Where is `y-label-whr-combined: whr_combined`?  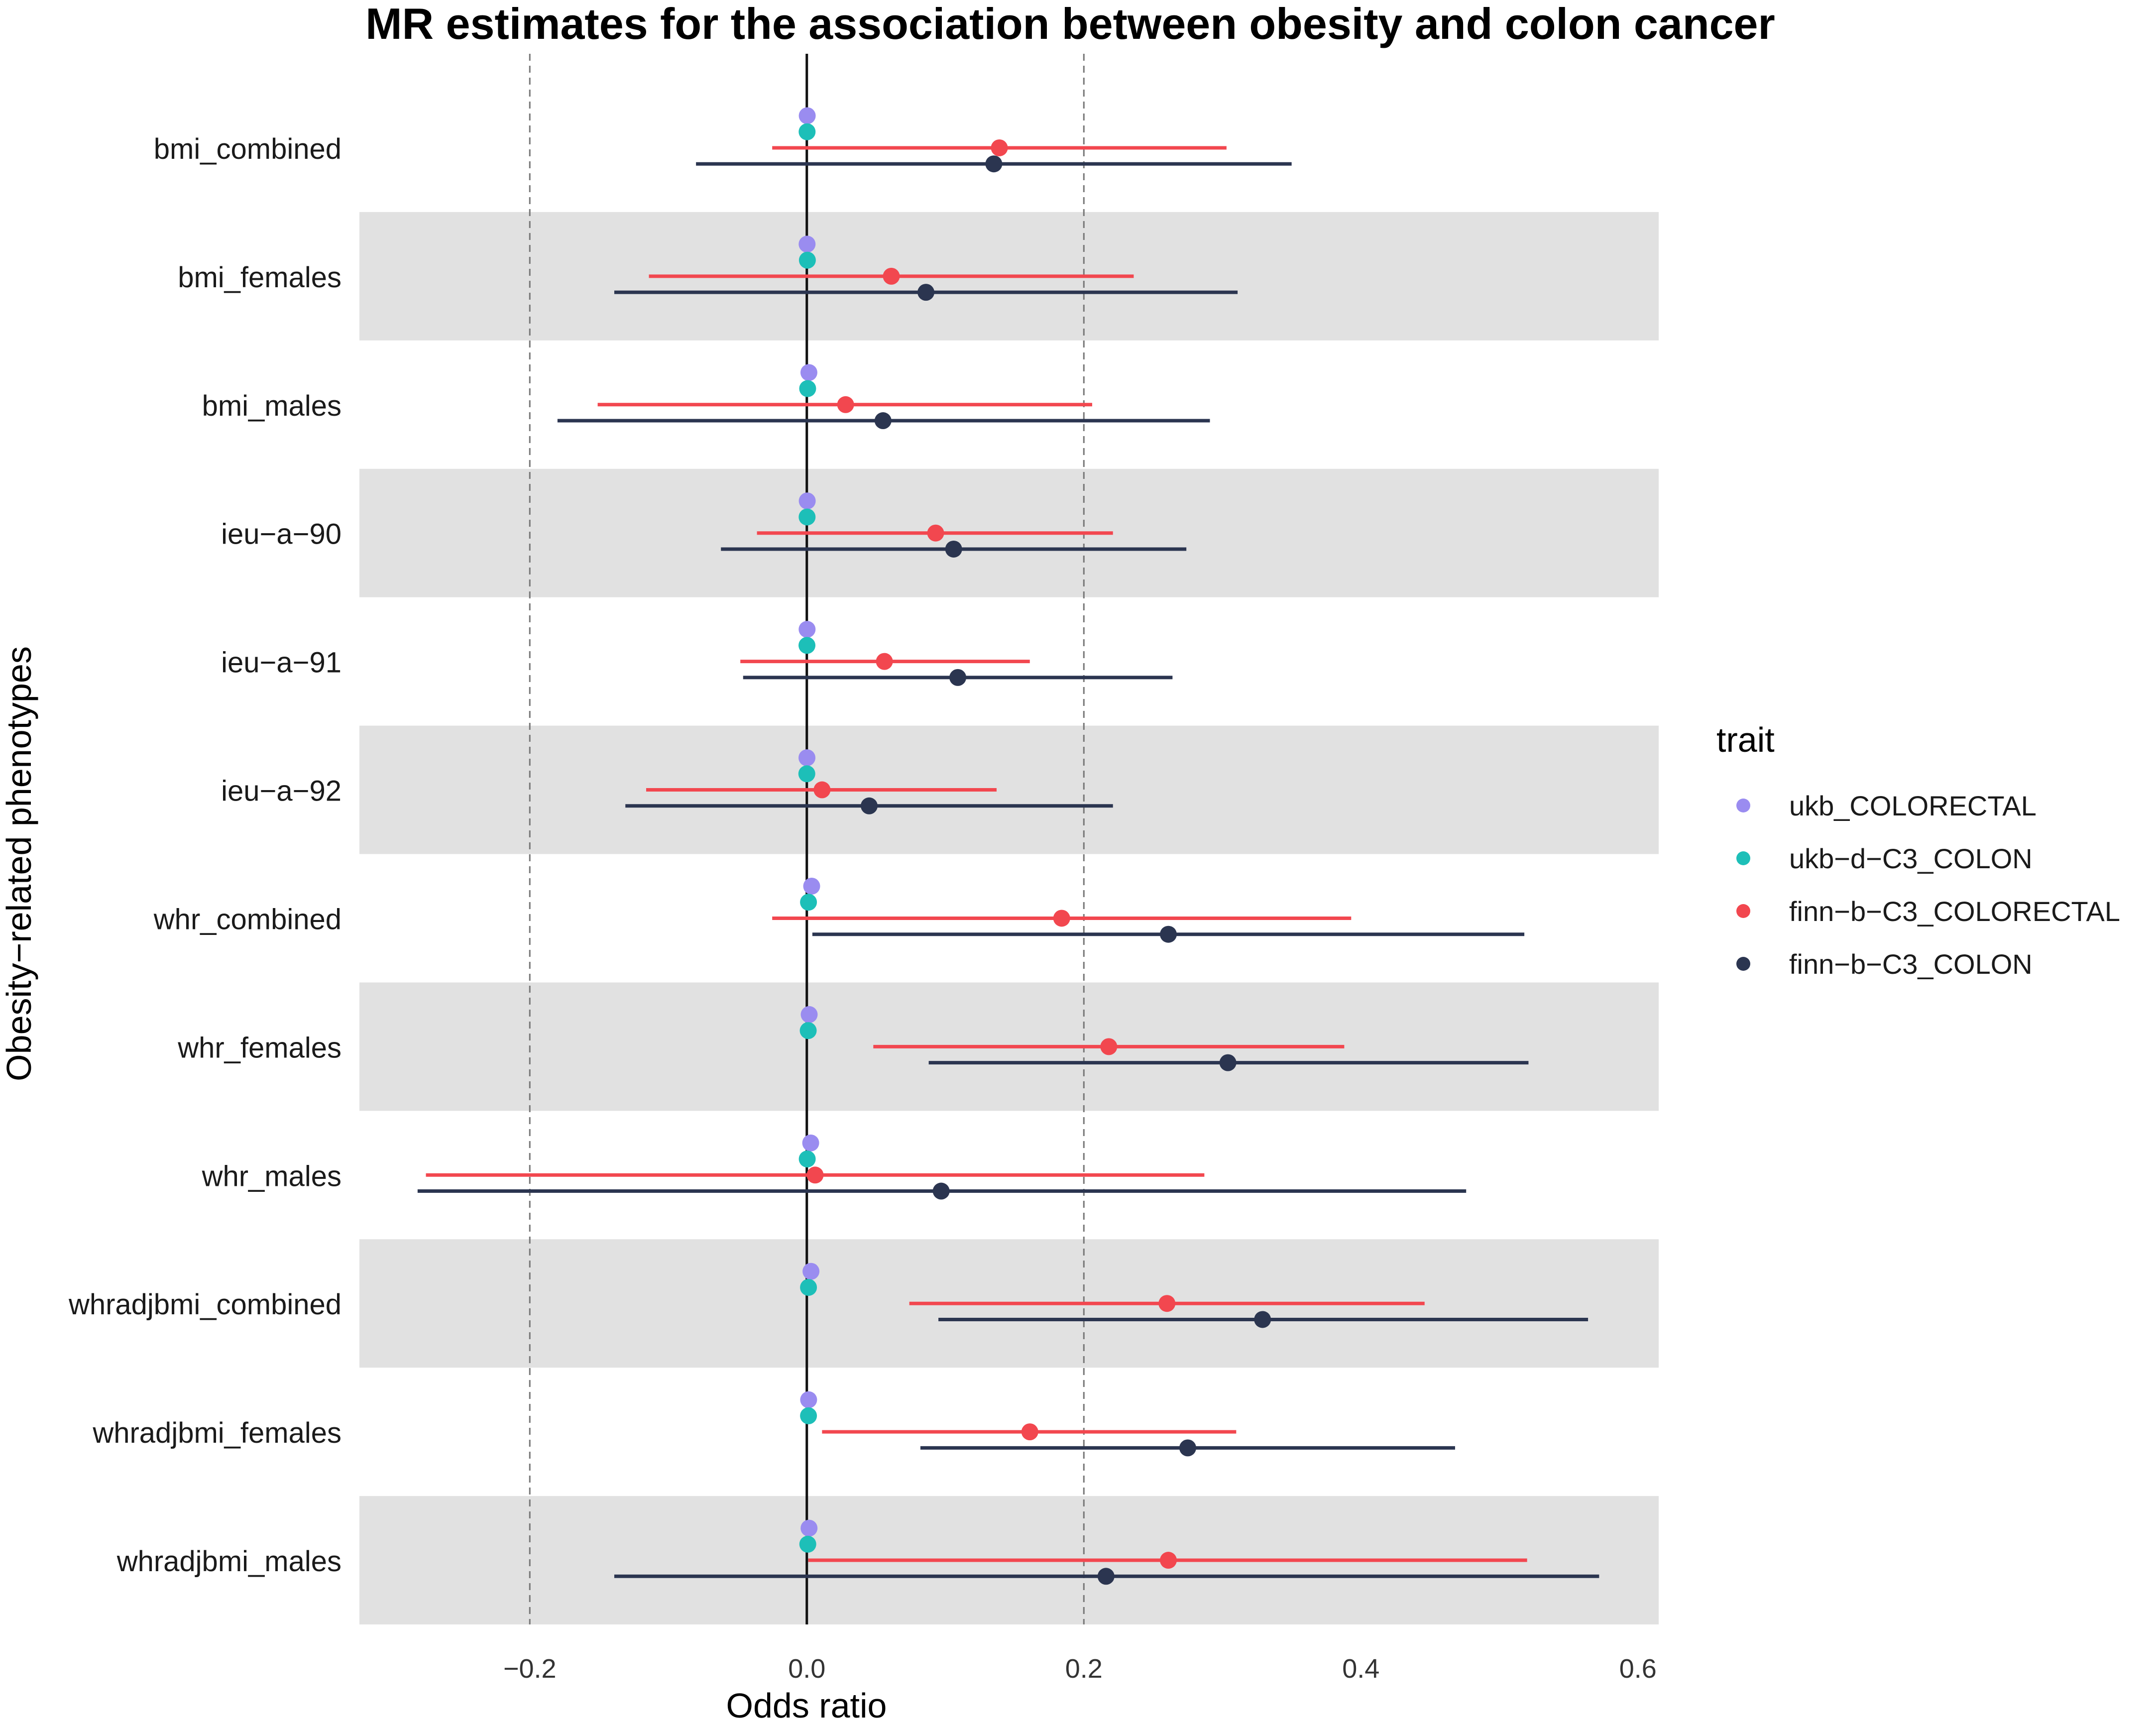
y-label-whr-combined: whr_combined is located at coordinates (247, 919).